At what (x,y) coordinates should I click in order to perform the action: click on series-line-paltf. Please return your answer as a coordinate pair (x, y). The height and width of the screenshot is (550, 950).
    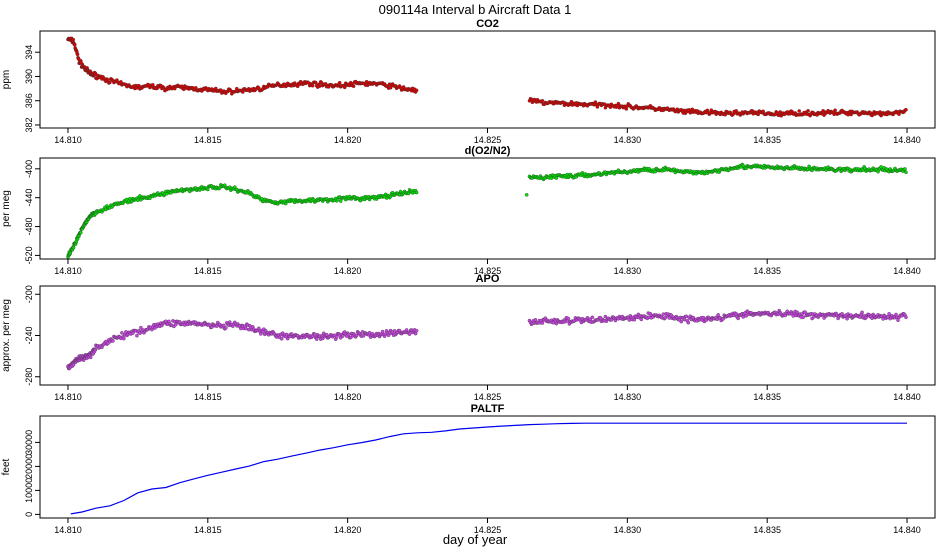
    Looking at the image, I should click on (488, 468).